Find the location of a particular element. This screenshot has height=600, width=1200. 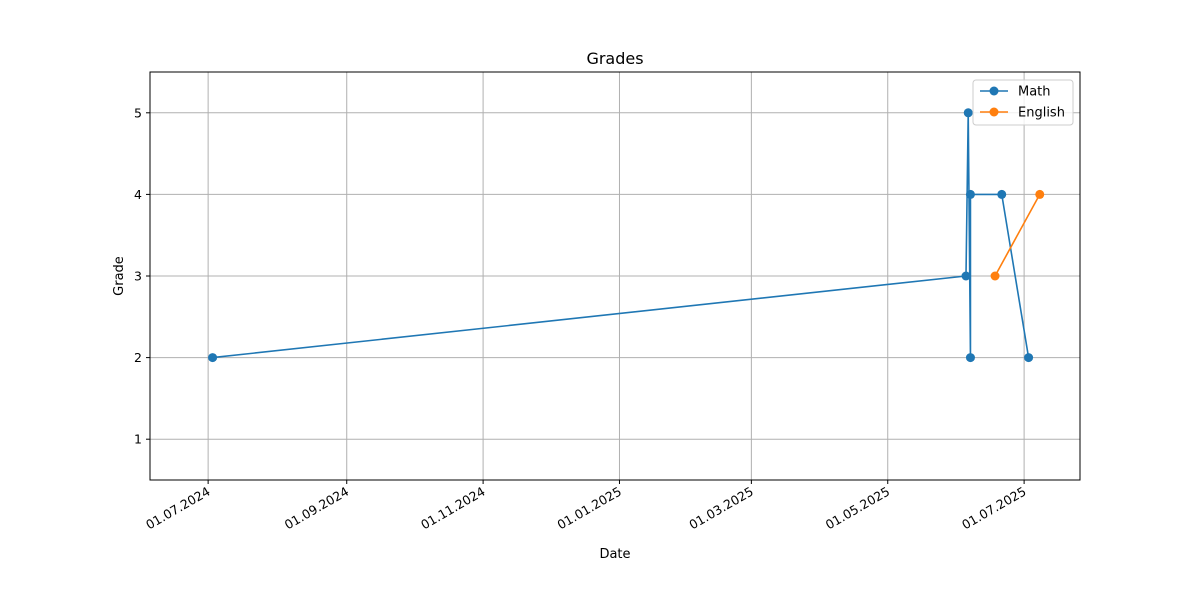

series-english is located at coordinates (1017, 235).